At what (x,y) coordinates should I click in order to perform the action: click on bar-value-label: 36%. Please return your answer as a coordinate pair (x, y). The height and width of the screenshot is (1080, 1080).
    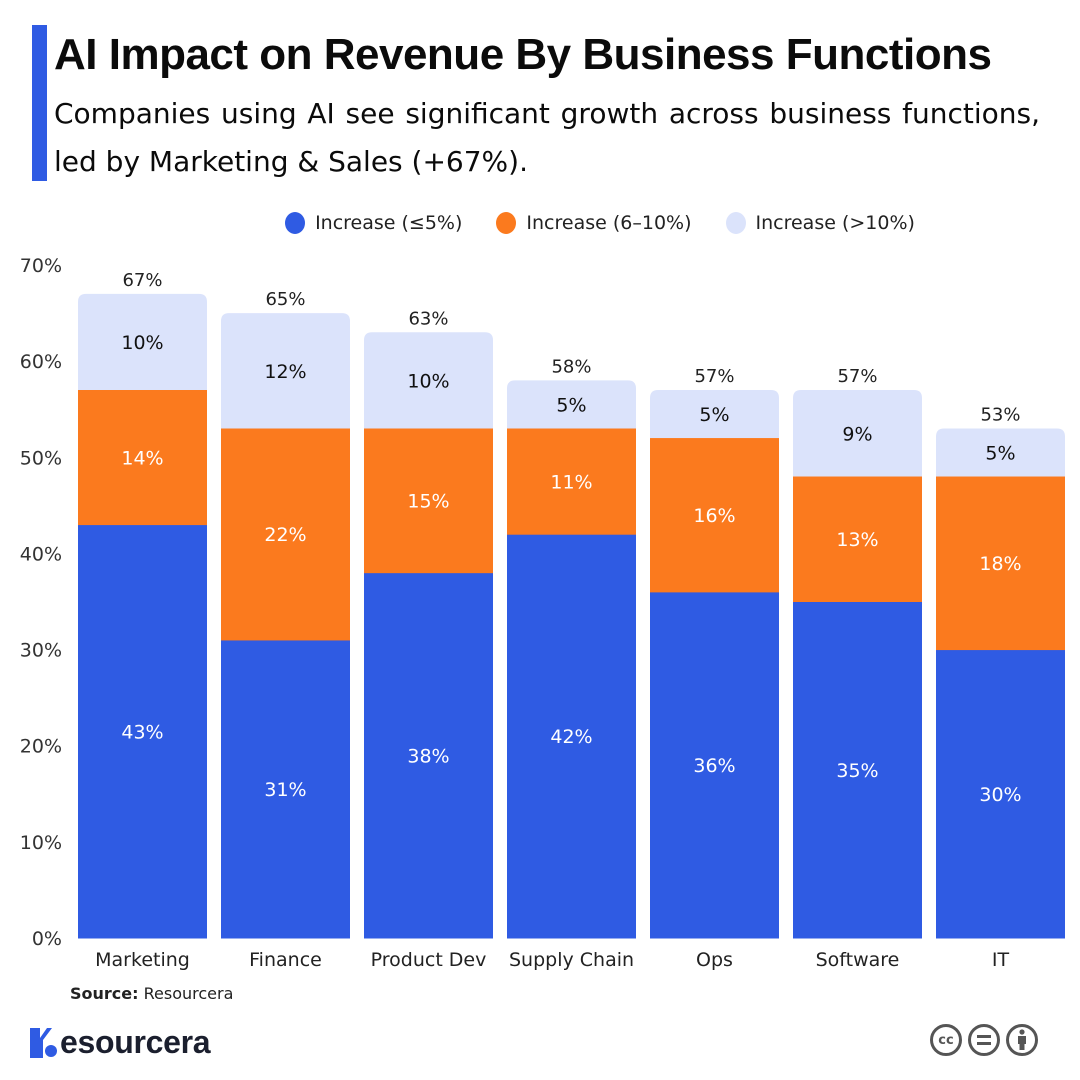
    Looking at the image, I should click on (714, 766).